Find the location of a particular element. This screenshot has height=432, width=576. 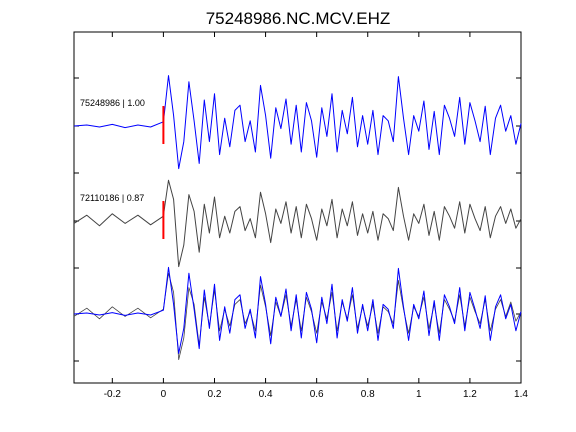

trace-label-middle: 72110186 | 0.87 is located at coordinates (112, 198).